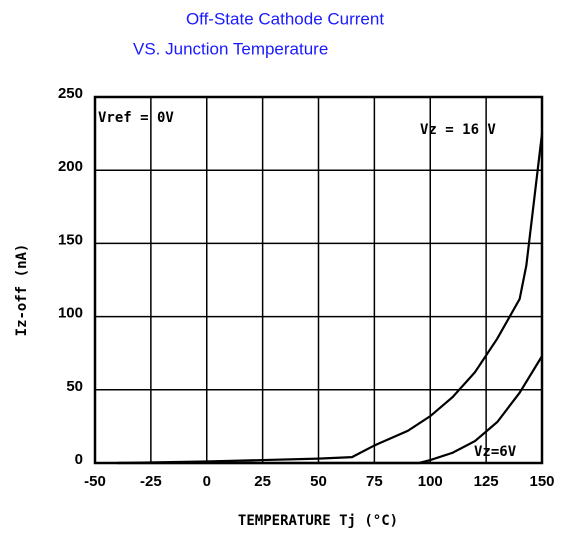 Image resolution: width=571 pixels, height=538 pixels. What do you see at coordinates (541, 481) in the screenshot?
I see `x-tick-label: 150` at bounding box center [541, 481].